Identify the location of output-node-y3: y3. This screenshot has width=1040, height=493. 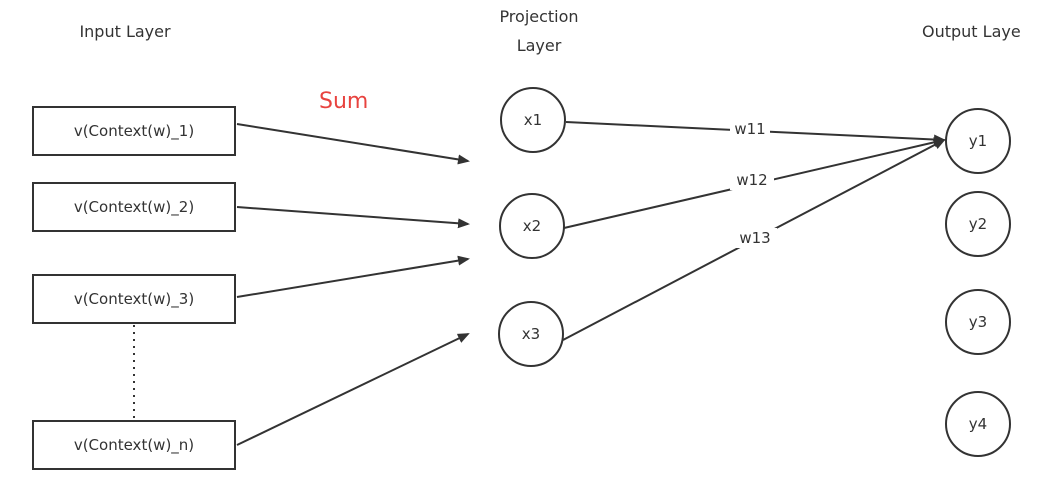
(978, 322).